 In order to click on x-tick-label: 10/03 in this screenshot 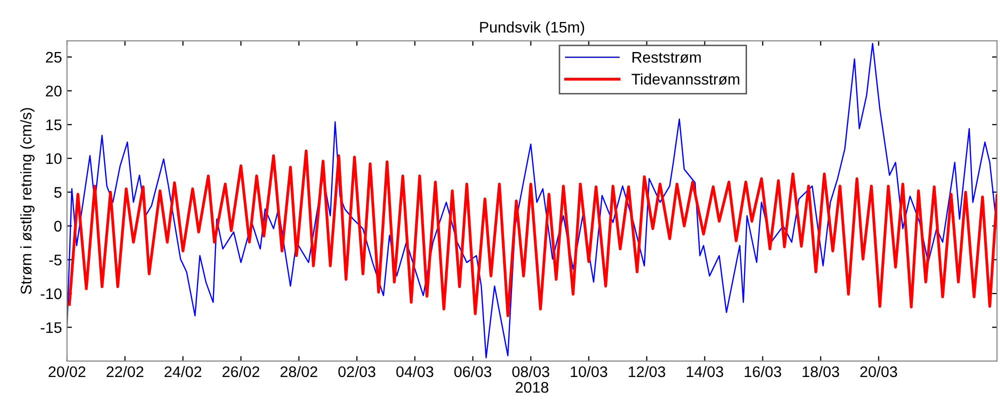, I will do `click(589, 372)`.